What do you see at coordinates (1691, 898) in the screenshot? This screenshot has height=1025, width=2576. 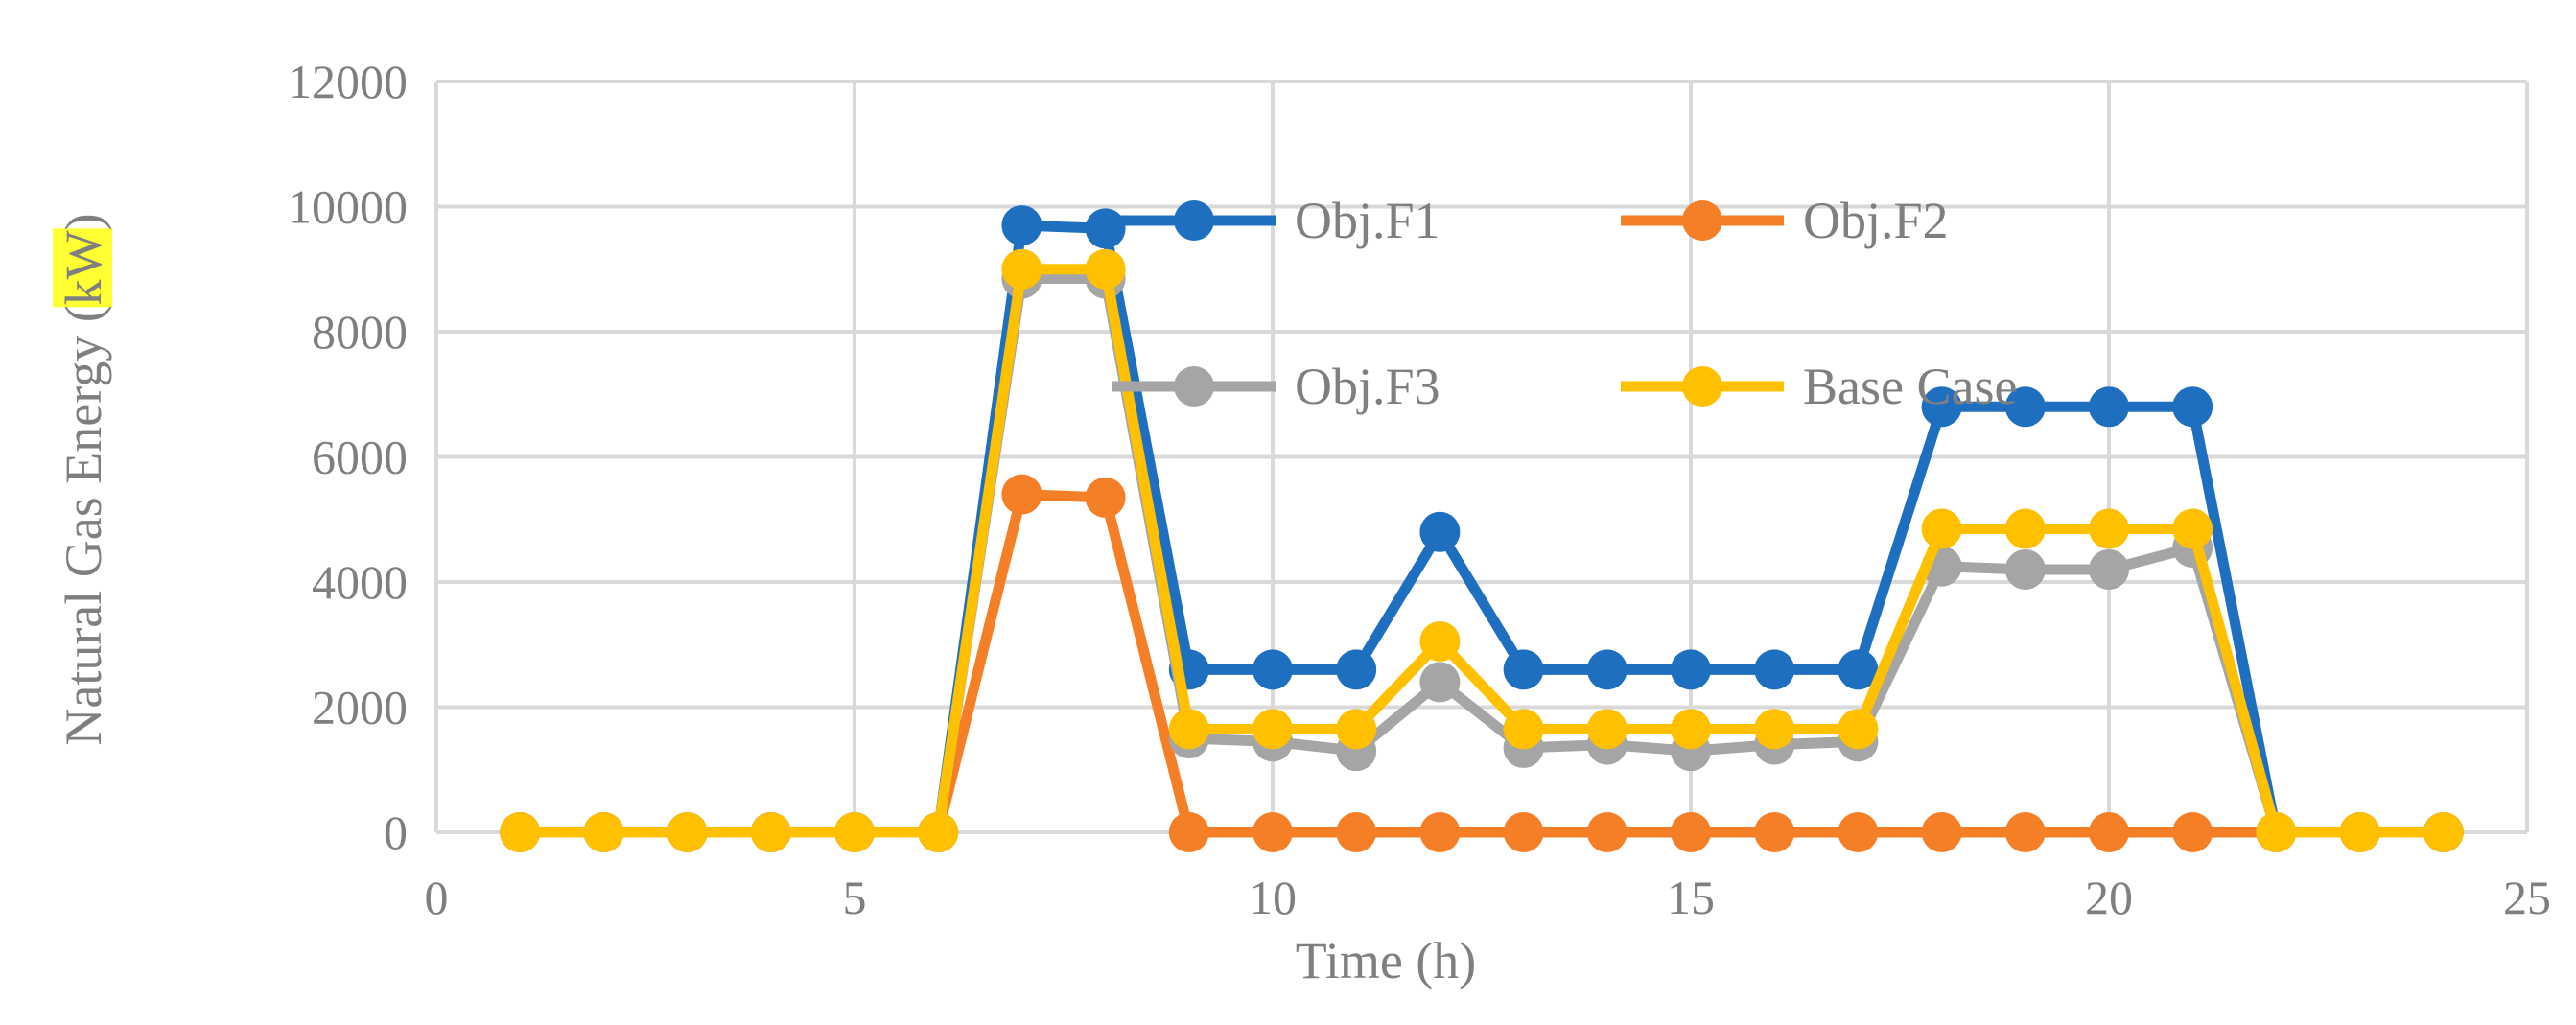 I see `x-tick-label: 15` at bounding box center [1691, 898].